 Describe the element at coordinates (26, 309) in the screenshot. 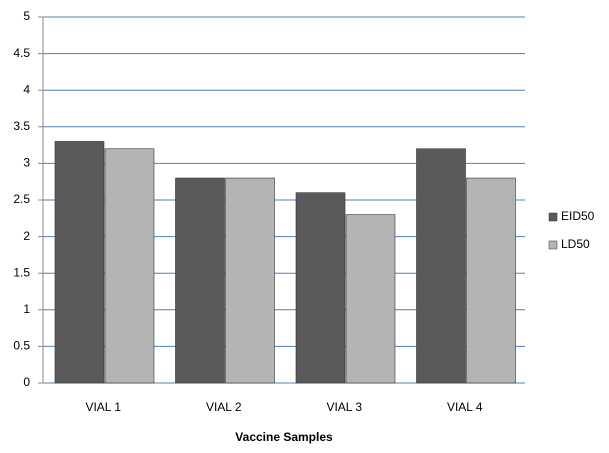

I see `y-tick-label: 1` at that location.